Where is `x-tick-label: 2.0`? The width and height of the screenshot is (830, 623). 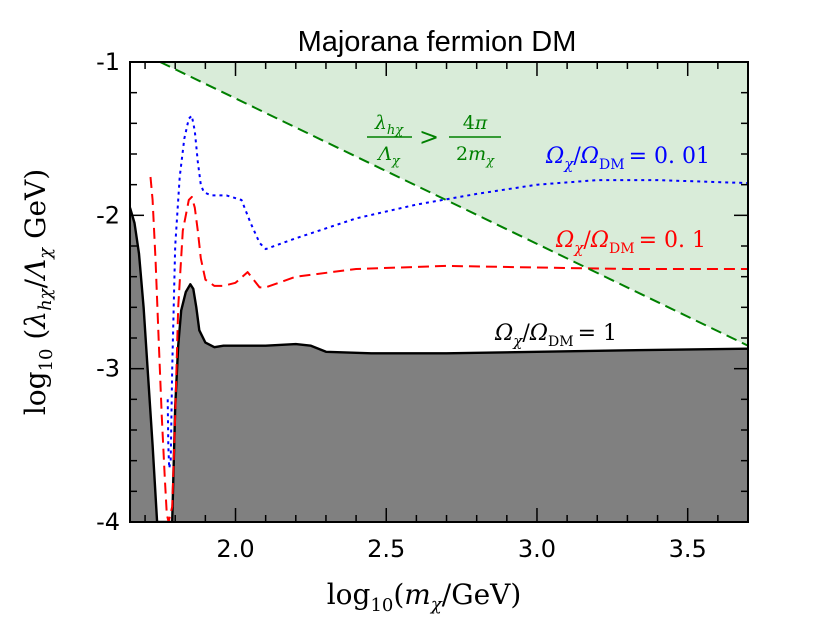
x-tick-label: 2.0 is located at coordinates (235, 549).